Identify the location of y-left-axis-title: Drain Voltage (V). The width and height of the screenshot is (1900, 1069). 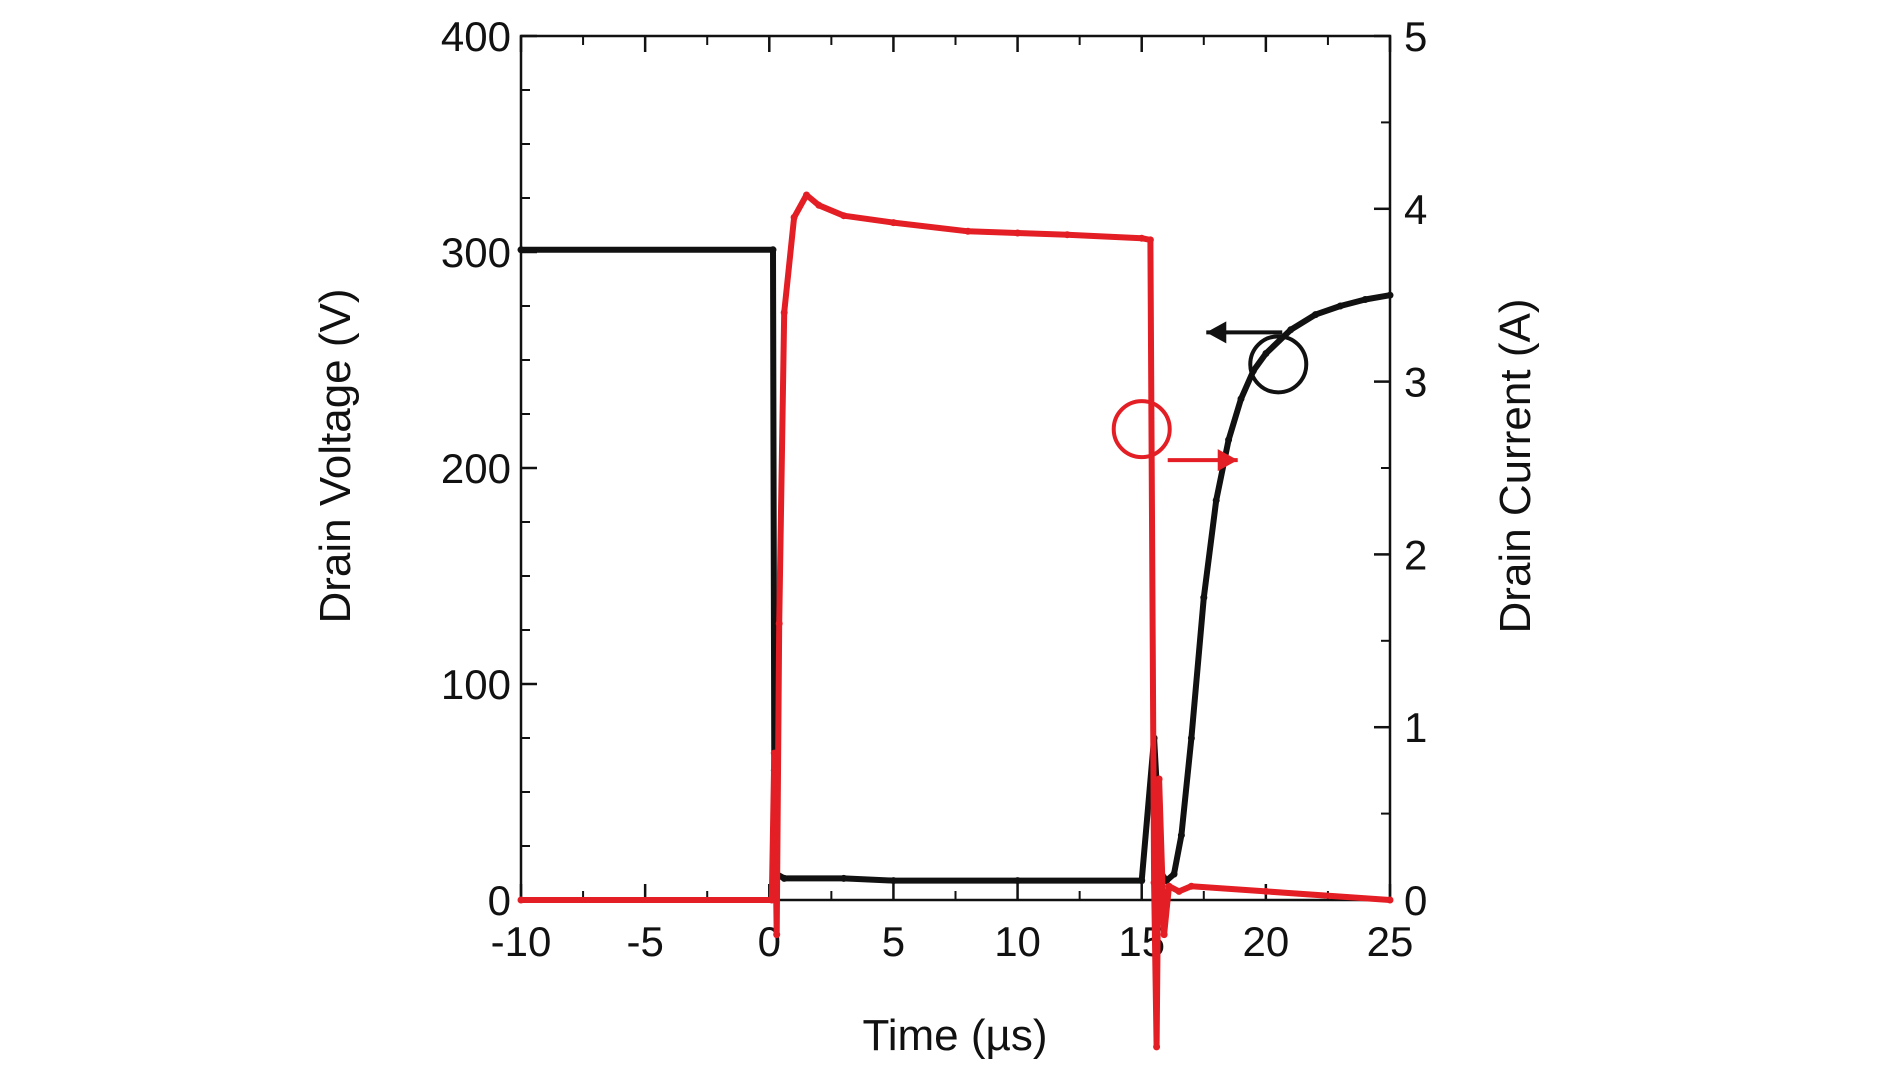
(335, 455).